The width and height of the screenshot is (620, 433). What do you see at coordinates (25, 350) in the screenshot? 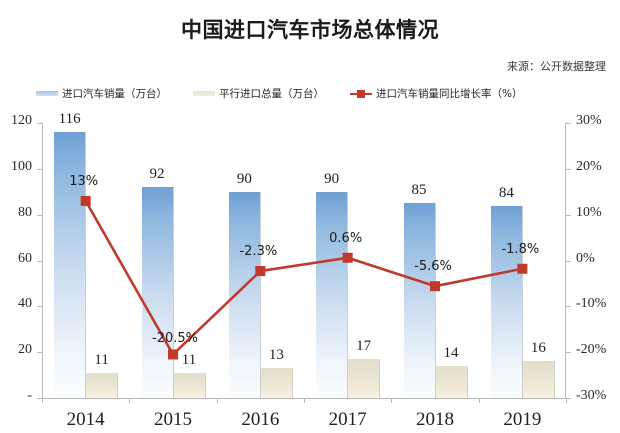
I see `y-tick-label-left: 20` at bounding box center [25, 350].